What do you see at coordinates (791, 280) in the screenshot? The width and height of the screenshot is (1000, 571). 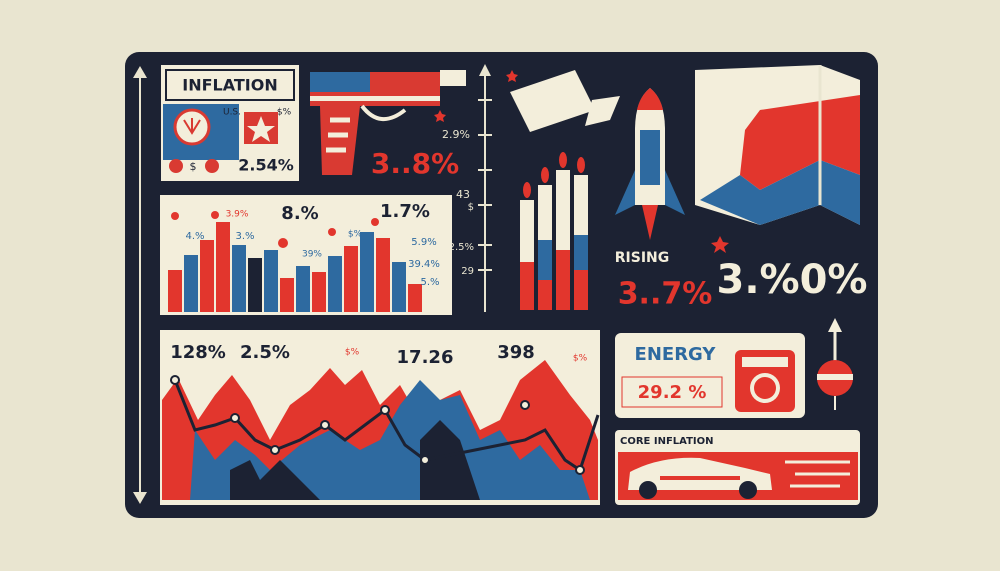 I see `big-rate: 3.%0%` at bounding box center [791, 280].